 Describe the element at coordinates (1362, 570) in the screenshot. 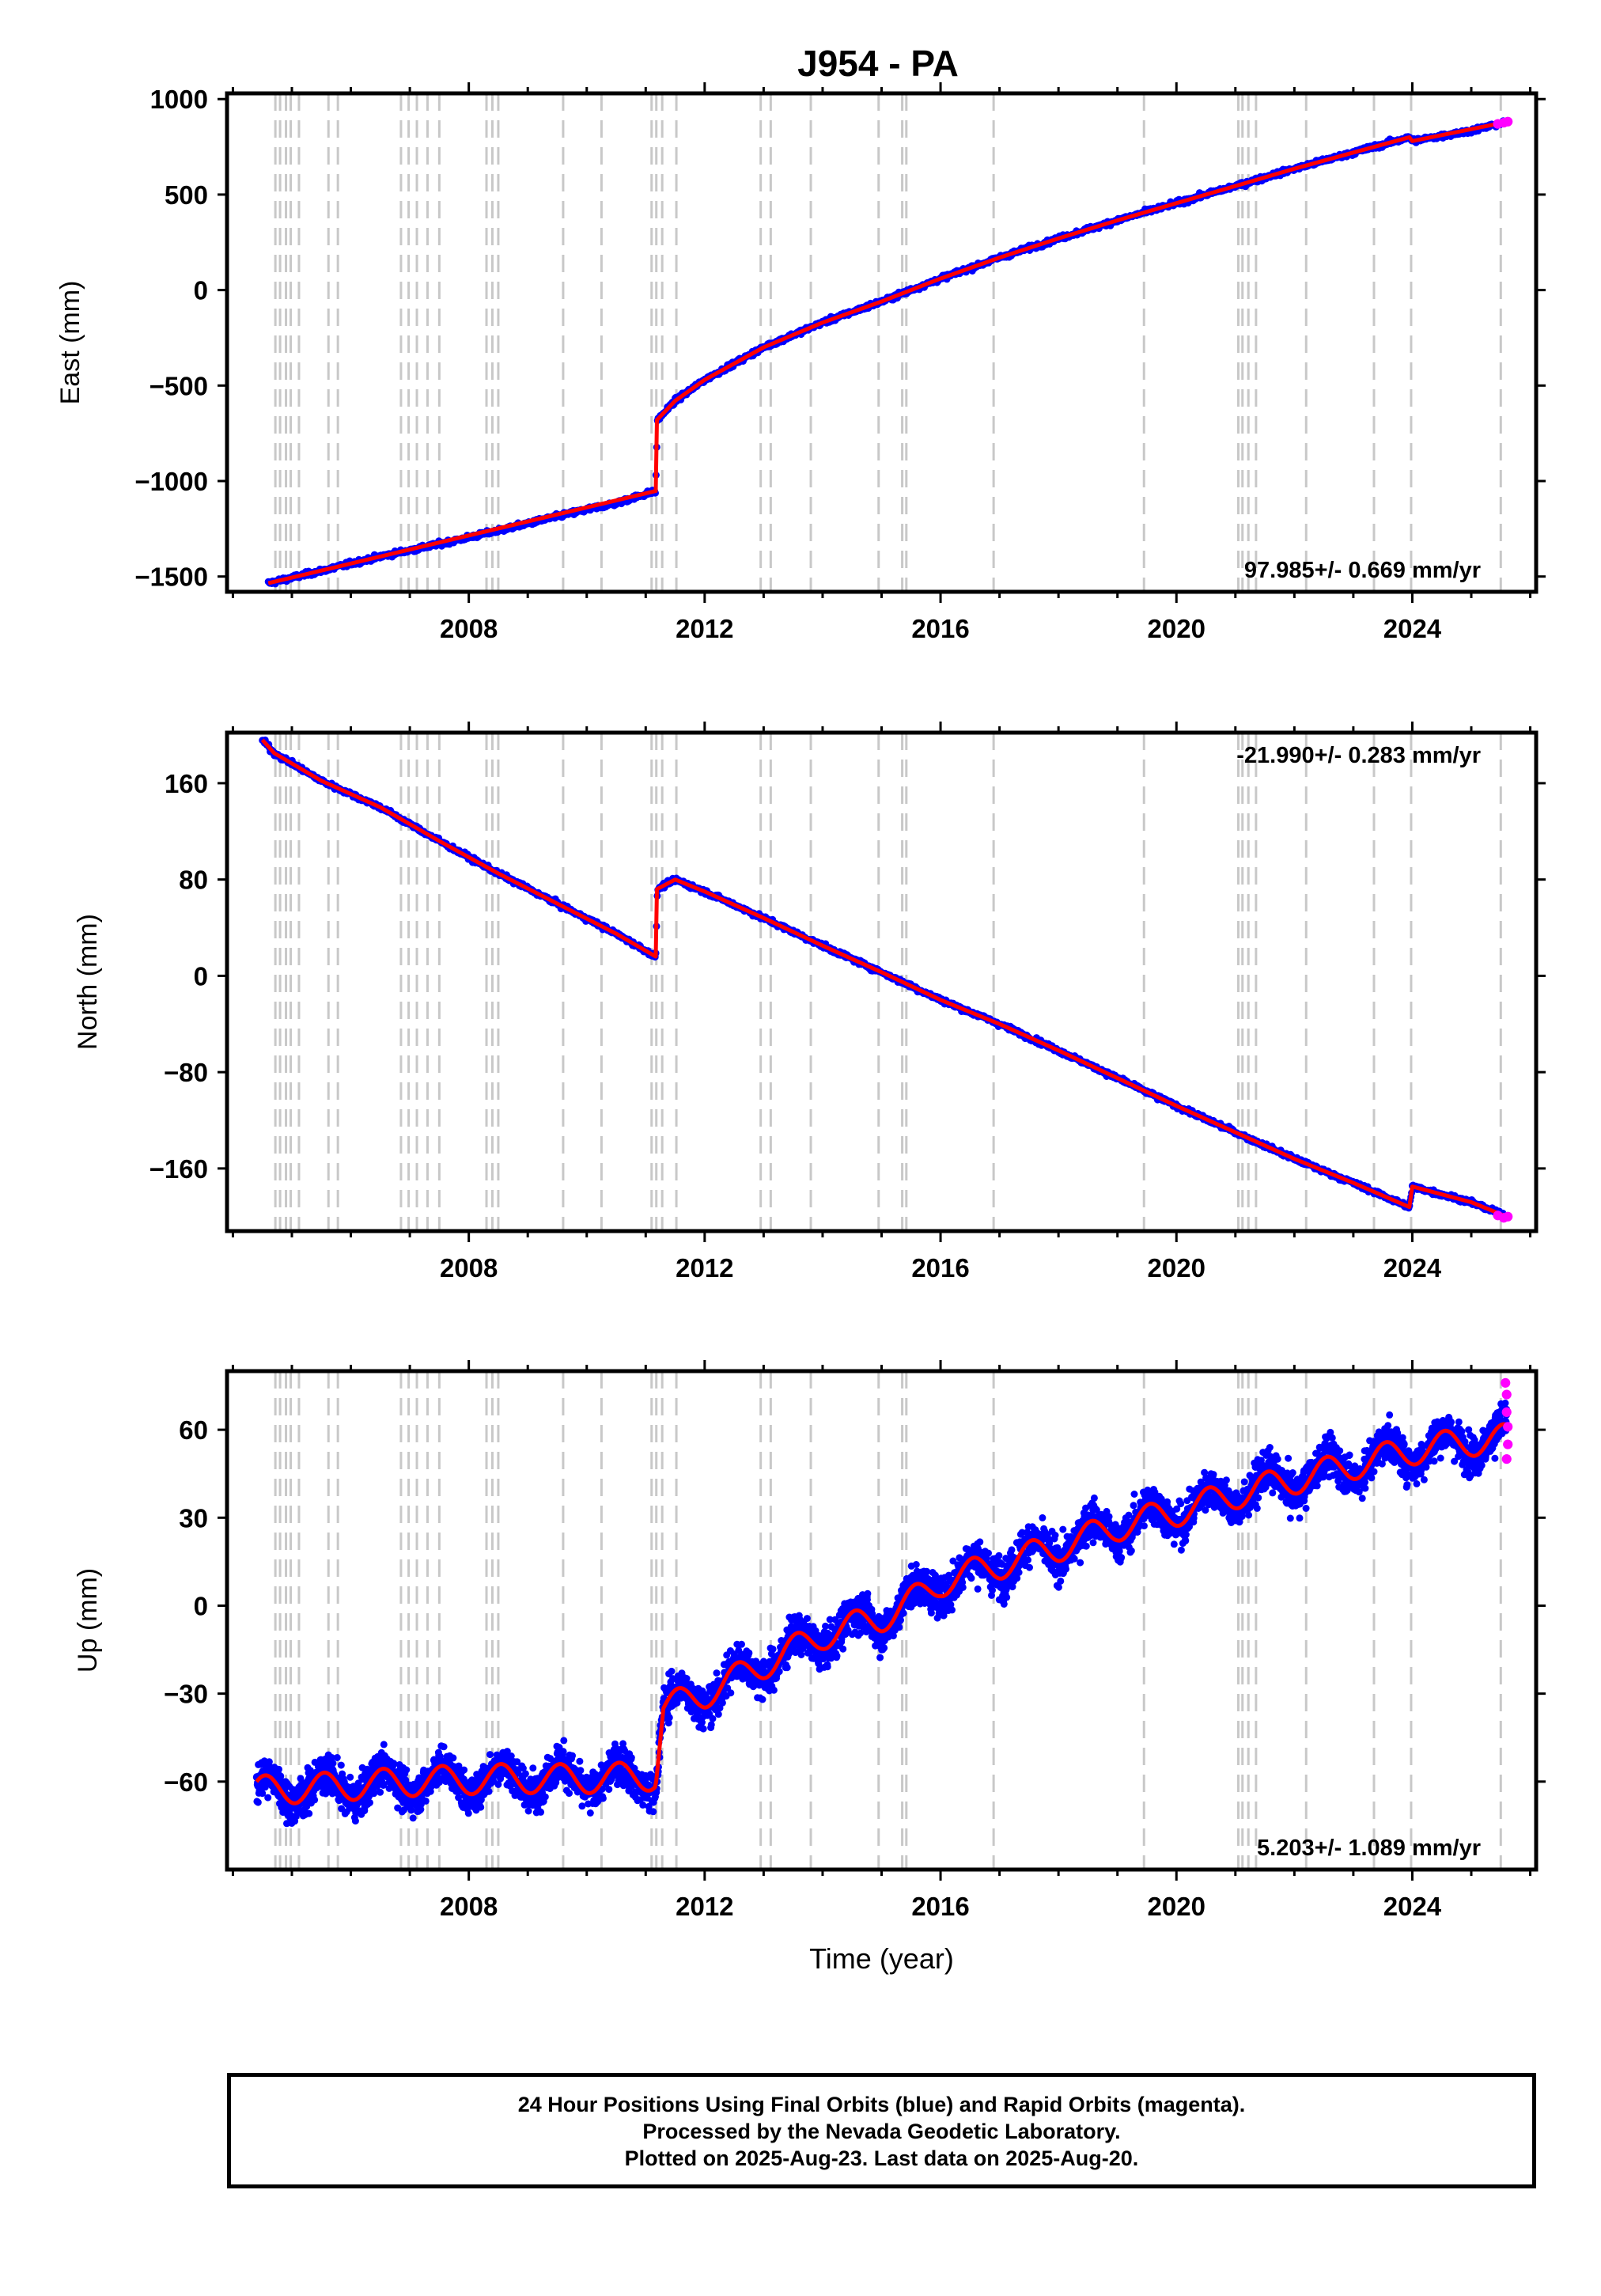

I see `rate-annotation: 97.985+/- 0.669 mm/yr` at that location.